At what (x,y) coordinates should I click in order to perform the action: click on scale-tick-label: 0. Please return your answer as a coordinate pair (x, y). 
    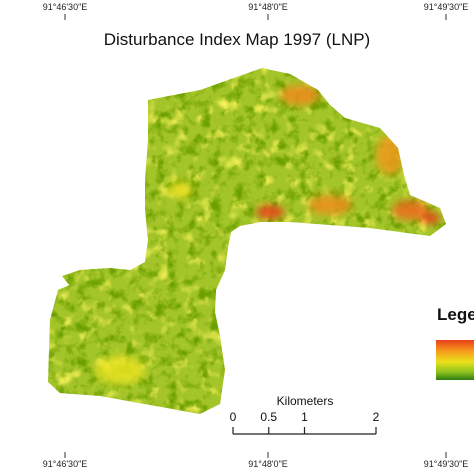
    Looking at the image, I should click on (233, 417).